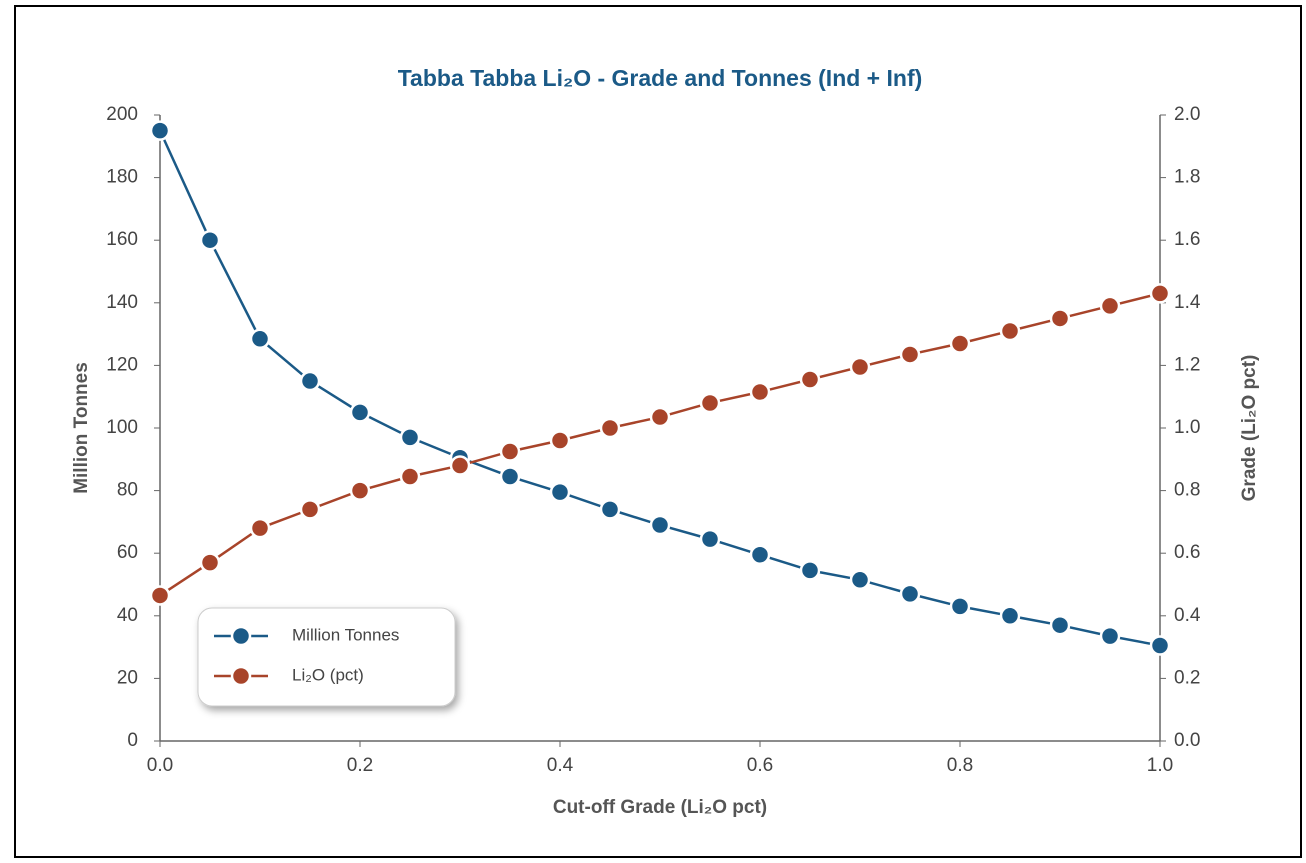 The height and width of the screenshot is (863, 1306). I want to click on x-tick-label: 0.6, so click(760, 765).